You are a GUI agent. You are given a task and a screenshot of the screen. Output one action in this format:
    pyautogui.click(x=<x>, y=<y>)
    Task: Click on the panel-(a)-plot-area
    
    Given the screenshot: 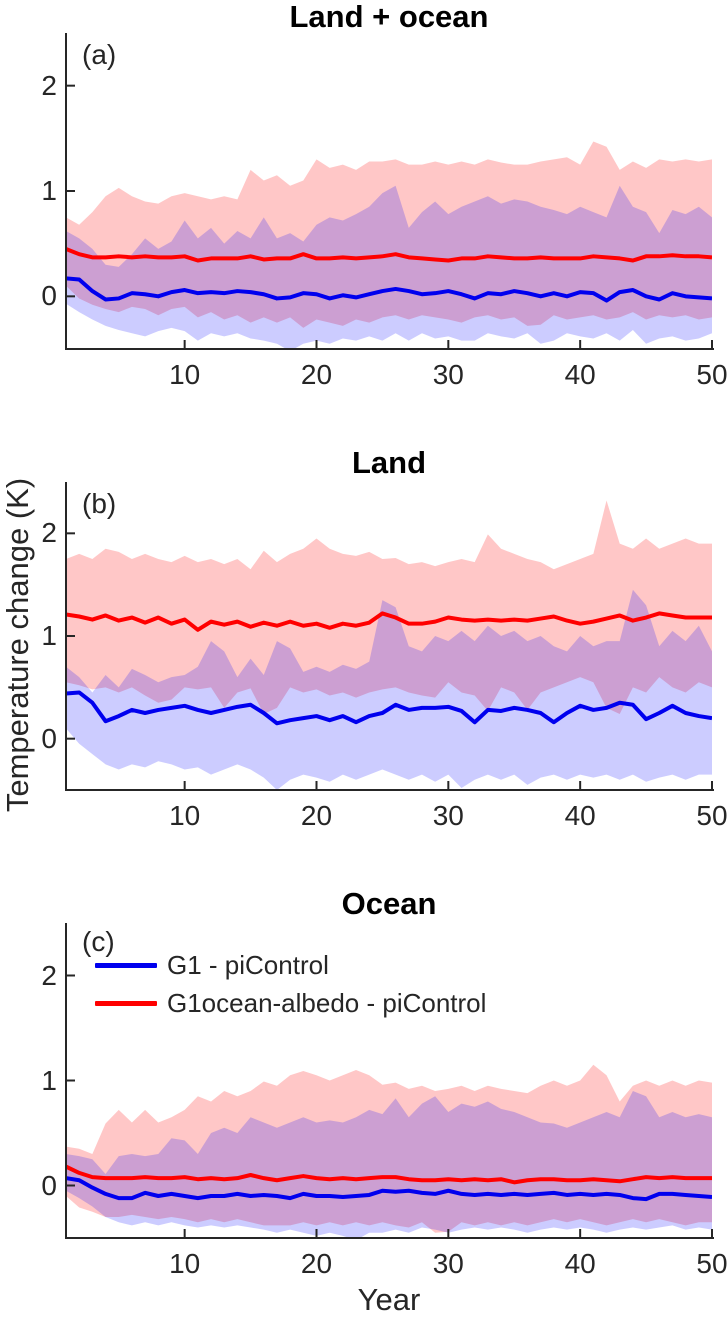 What is the action you would take?
    pyautogui.click(x=389, y=245)
    